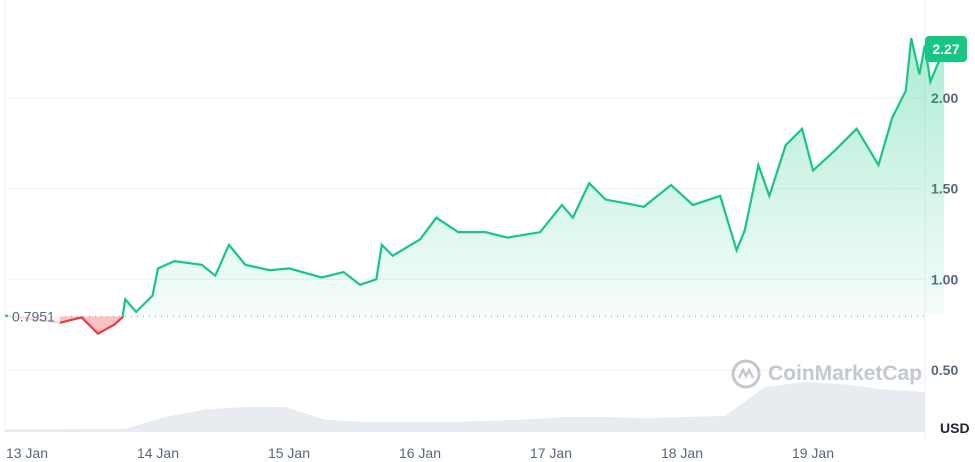 Image resolution: width=975 pixels, height=462 pixels. I want to click on current-price-badge, so click(946, 49).